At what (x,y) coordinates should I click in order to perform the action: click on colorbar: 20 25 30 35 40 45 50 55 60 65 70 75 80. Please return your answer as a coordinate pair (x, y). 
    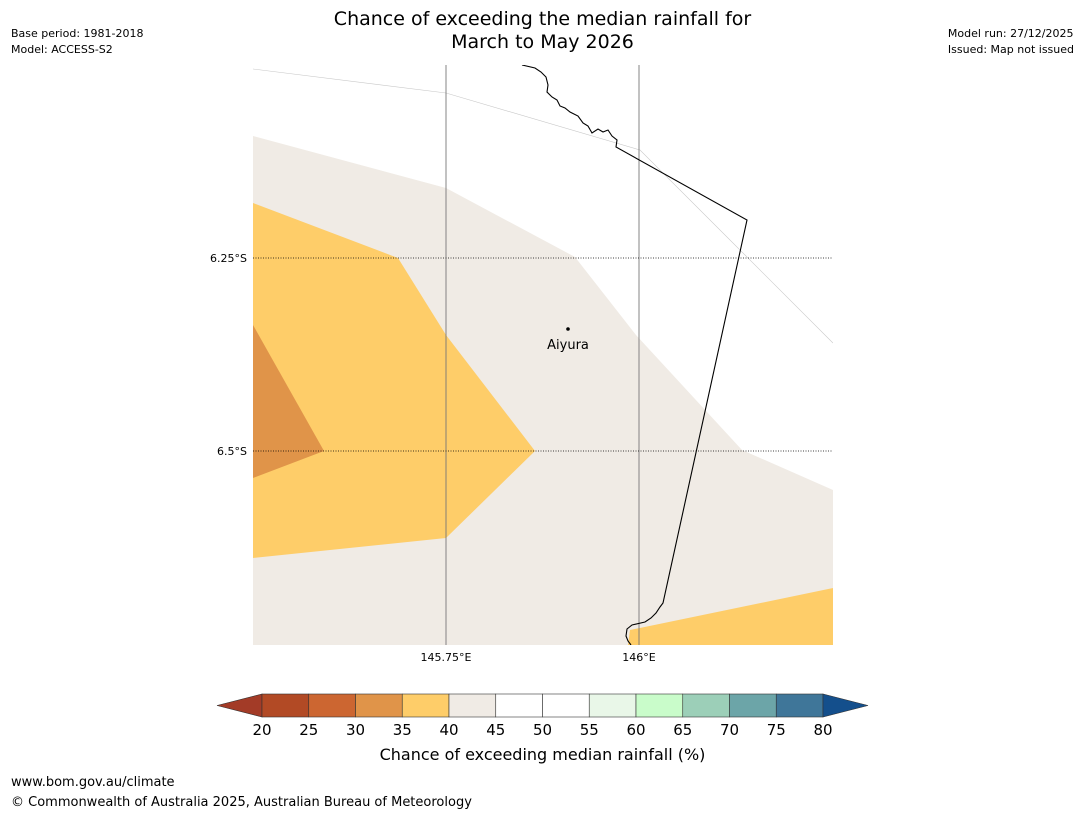
    Looking at the image, I should click on (542, 716).